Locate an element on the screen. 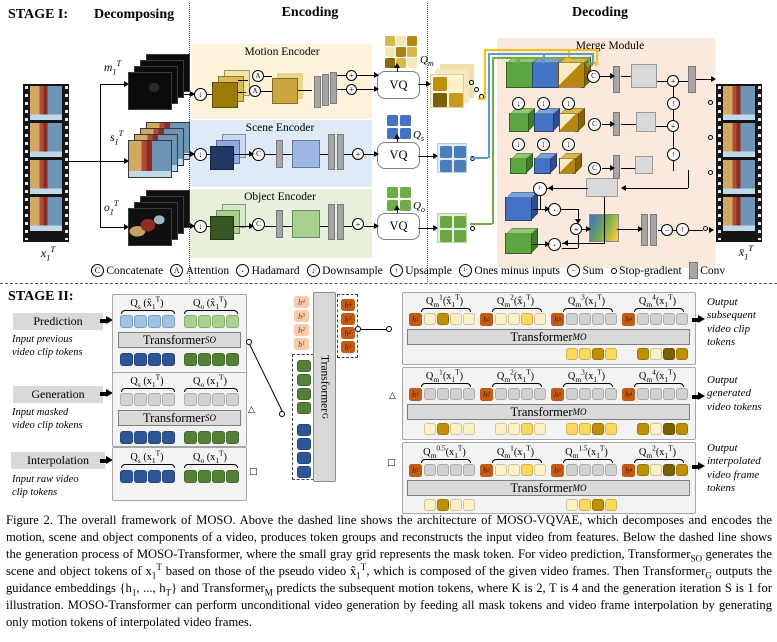 The image size is (777, 642). legend-item: ↓ Downsample is located at coordinates (344, 270).